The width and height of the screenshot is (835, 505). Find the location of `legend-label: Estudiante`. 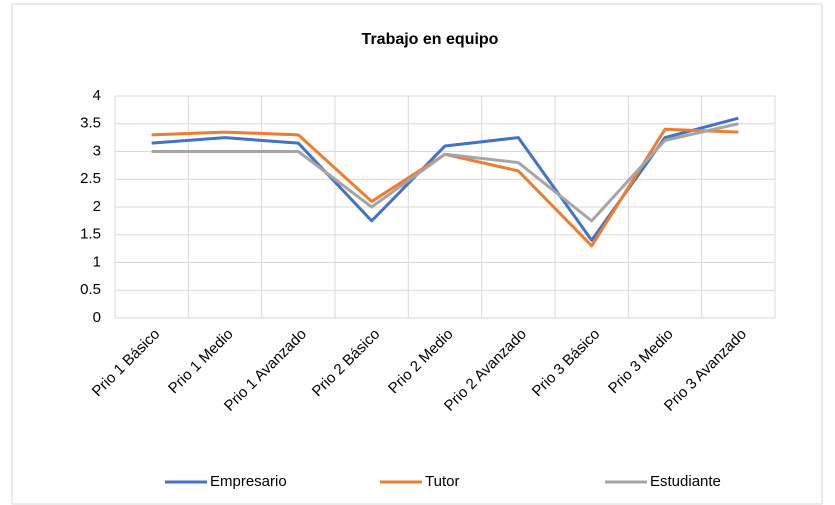

legend-label: Estudiante is located at coordinates (685, 481).